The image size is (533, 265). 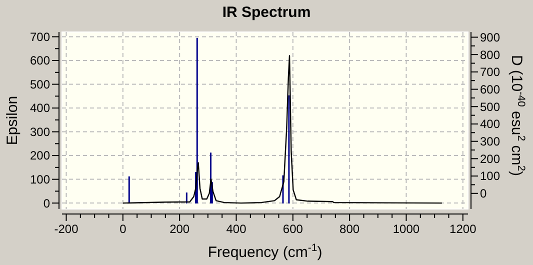 I want to click on y2-tick-label: 400, so click(x=490, y=124).